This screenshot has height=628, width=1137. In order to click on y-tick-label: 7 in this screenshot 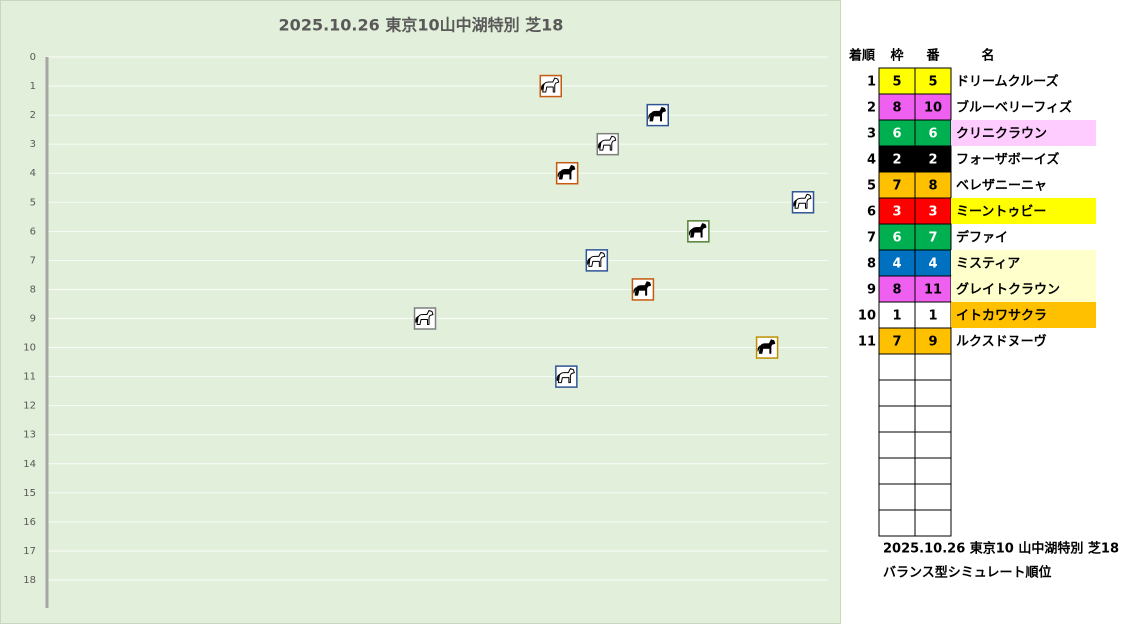, I will do `click(33, 260)`.